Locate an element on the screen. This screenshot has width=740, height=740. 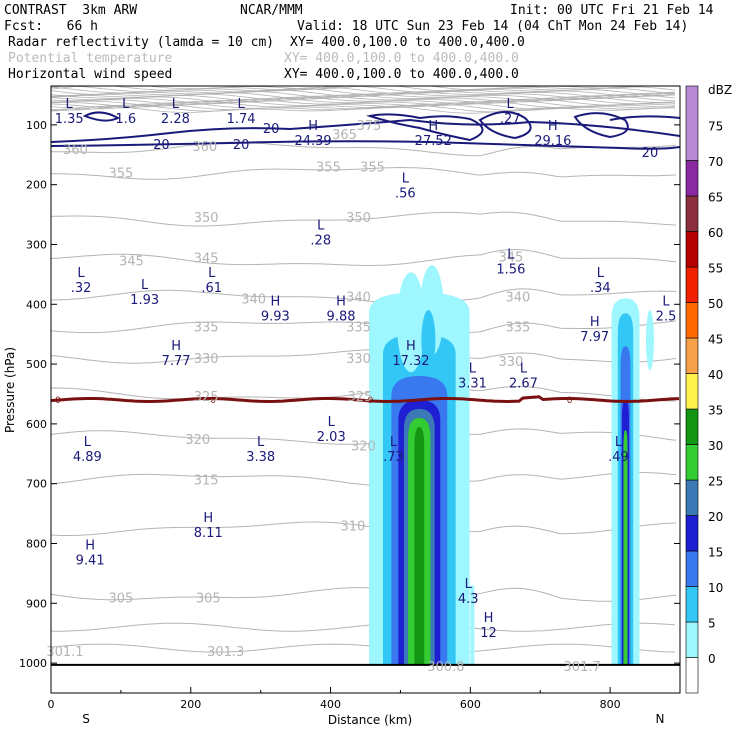
reflectivity-plume is located at coordinates (649, 340).